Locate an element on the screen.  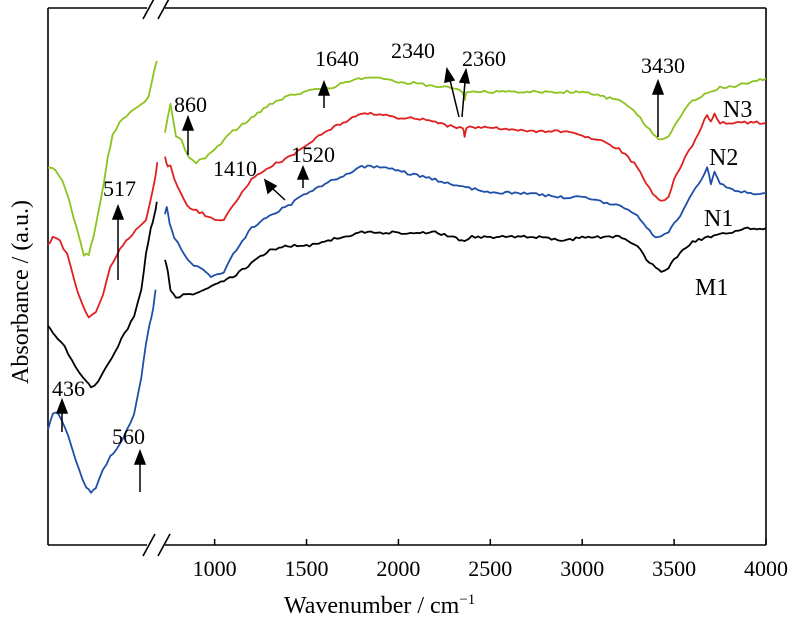
x-tick-label-3500: 3500 is located at coordinates (674, 568).